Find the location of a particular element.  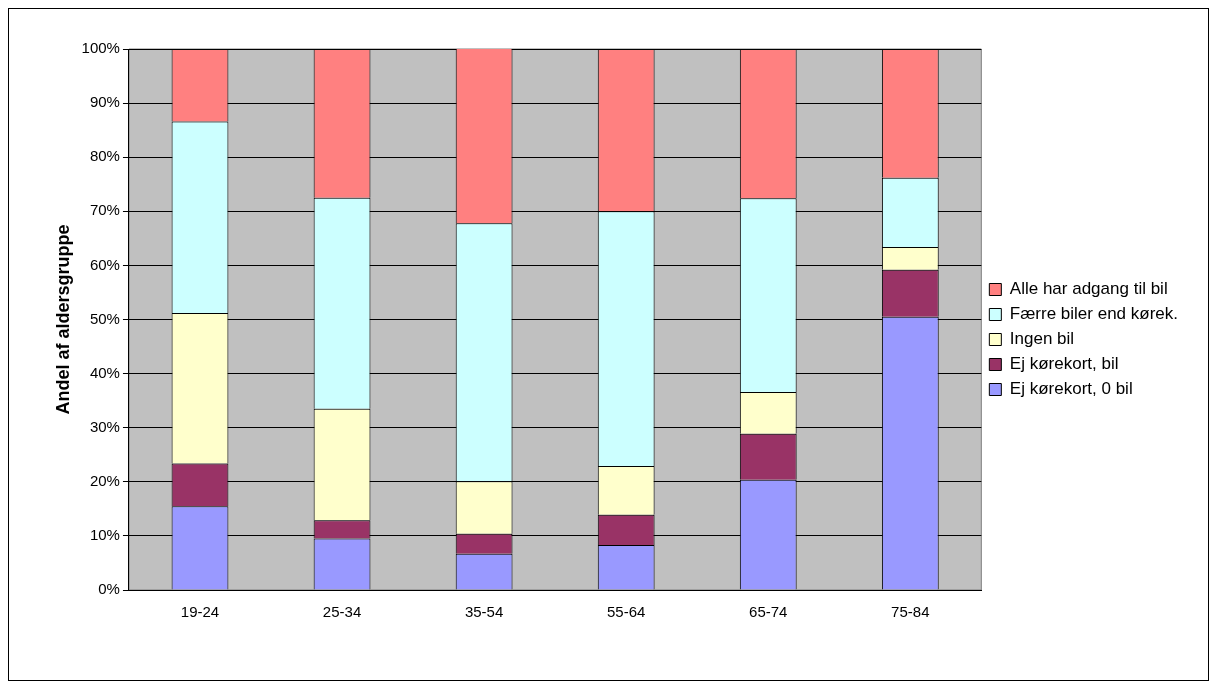

x-tick-label: 65-74 is located at coordinates (768, 612).